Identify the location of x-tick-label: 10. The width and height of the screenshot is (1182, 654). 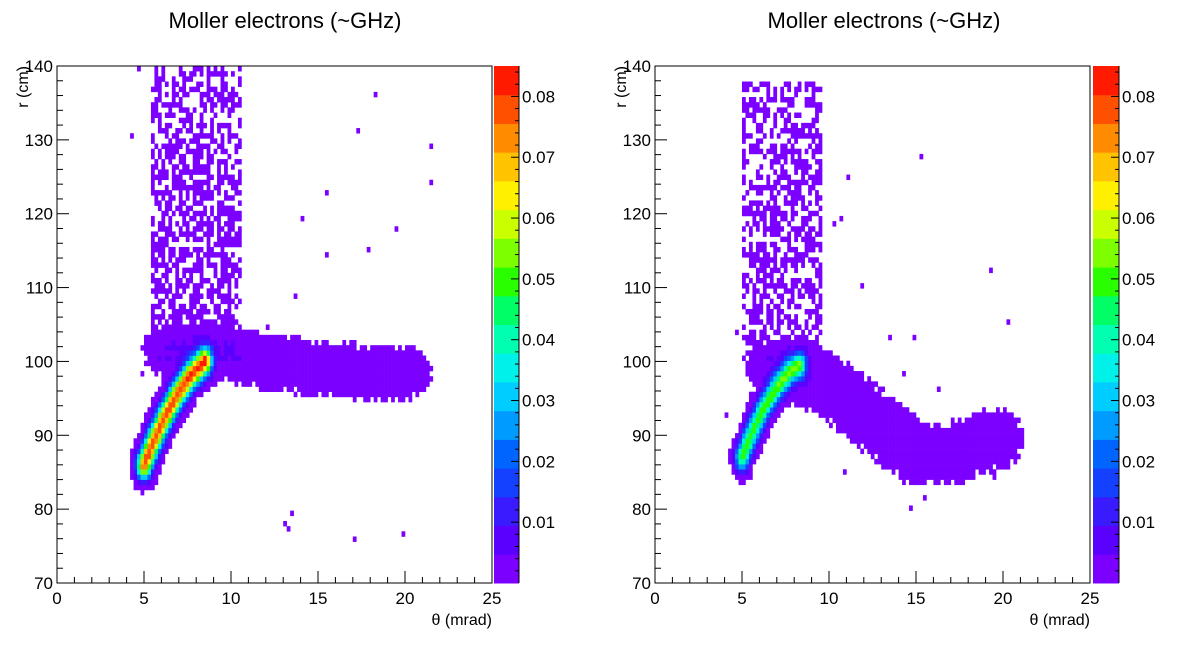
(829, 598).